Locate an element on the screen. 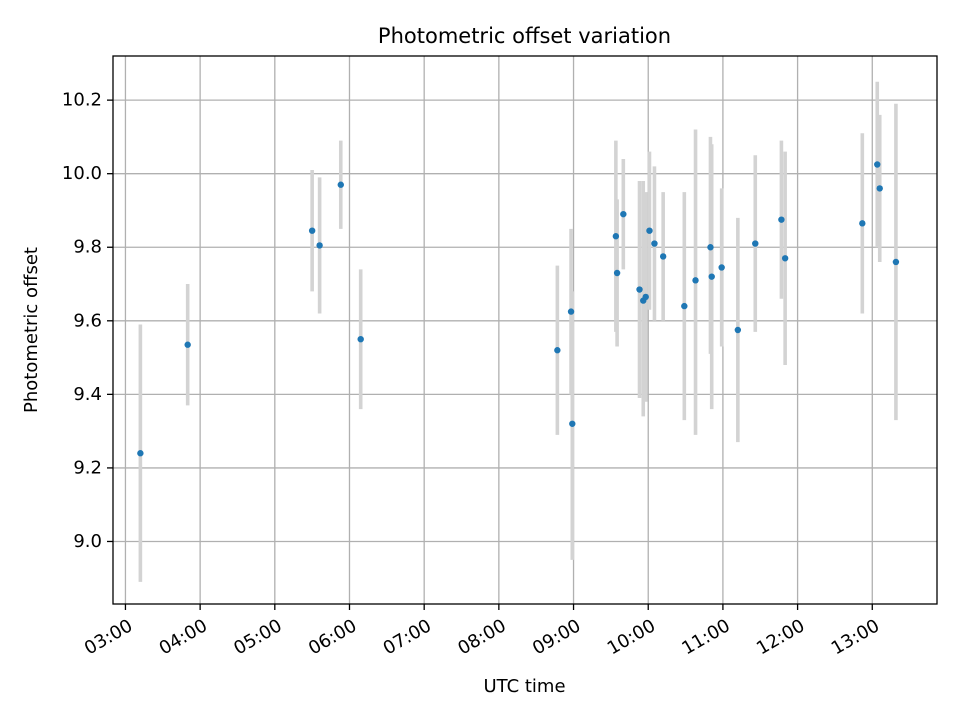 This screenshot has width=960, height=725. y-tick-label: 9.0 is located at coordinates (87, 541).